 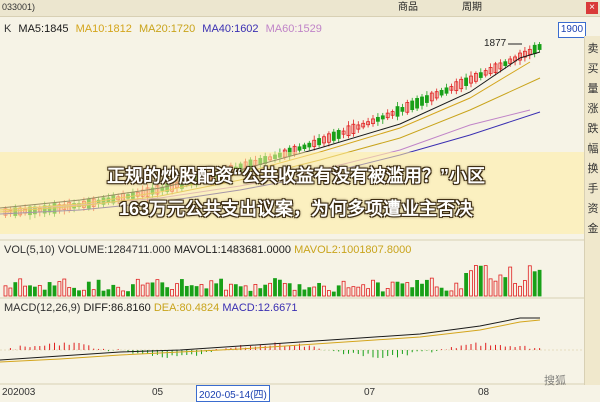 I want to click on sidebar-item: 手, so click(x=593, y=189).